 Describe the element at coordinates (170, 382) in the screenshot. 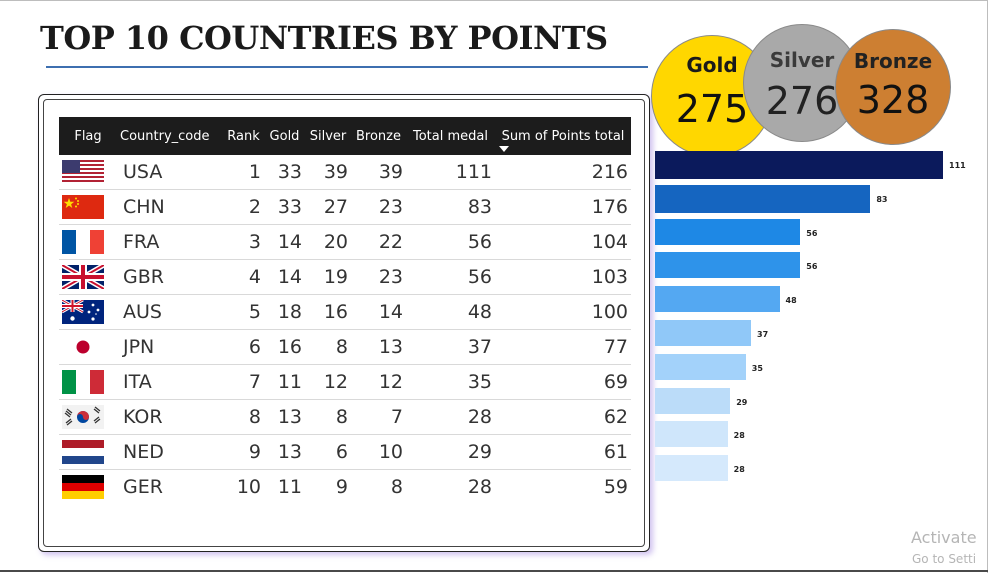

I see `country-code-cell: ITA` at that location.